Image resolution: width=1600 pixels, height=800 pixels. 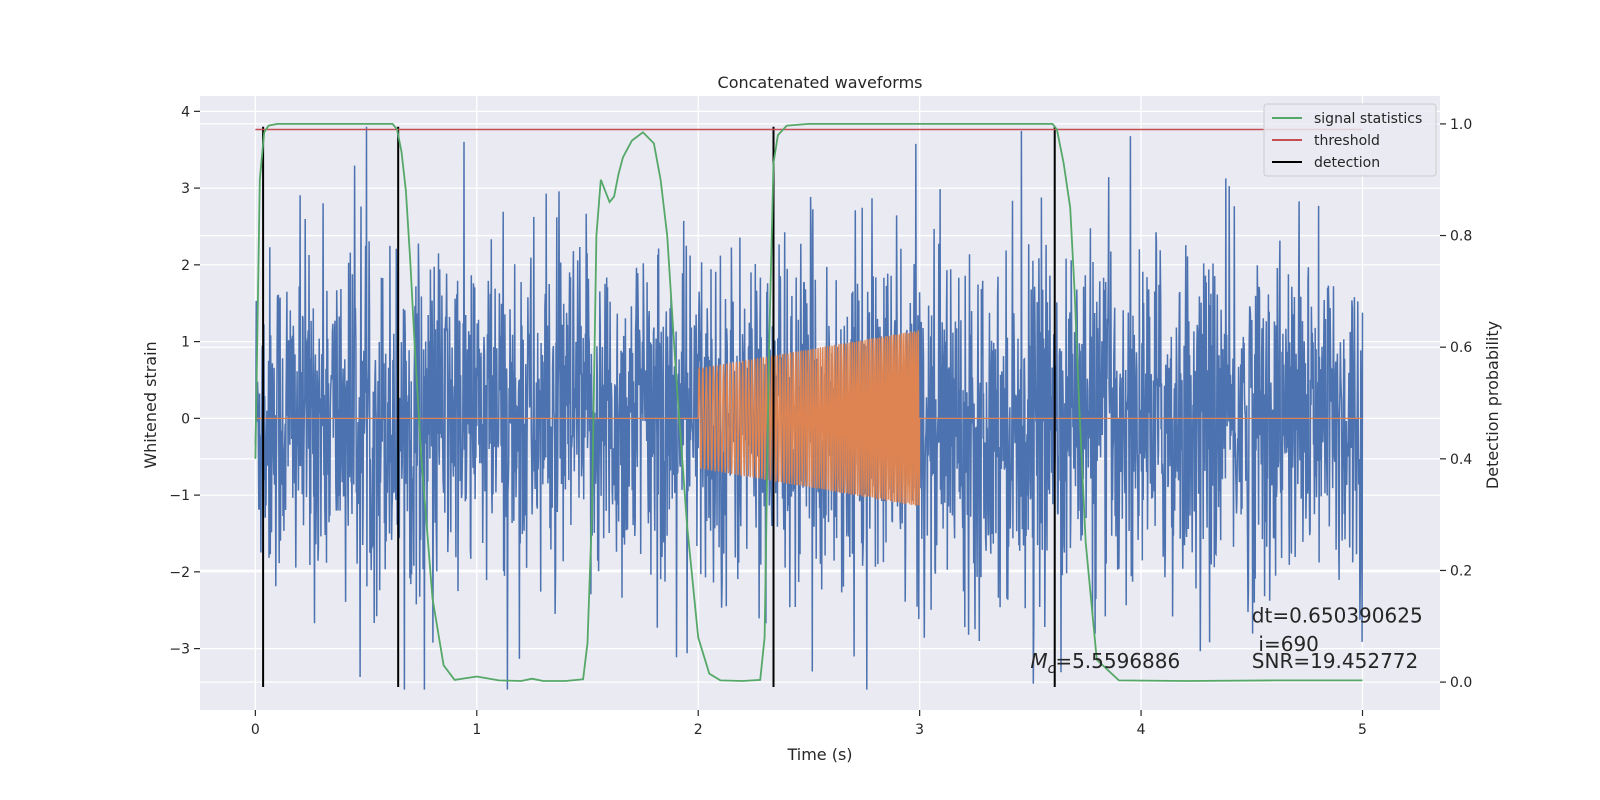 I want to click on y2-axis-label: Detection probability, so click(x=1492, y=405).